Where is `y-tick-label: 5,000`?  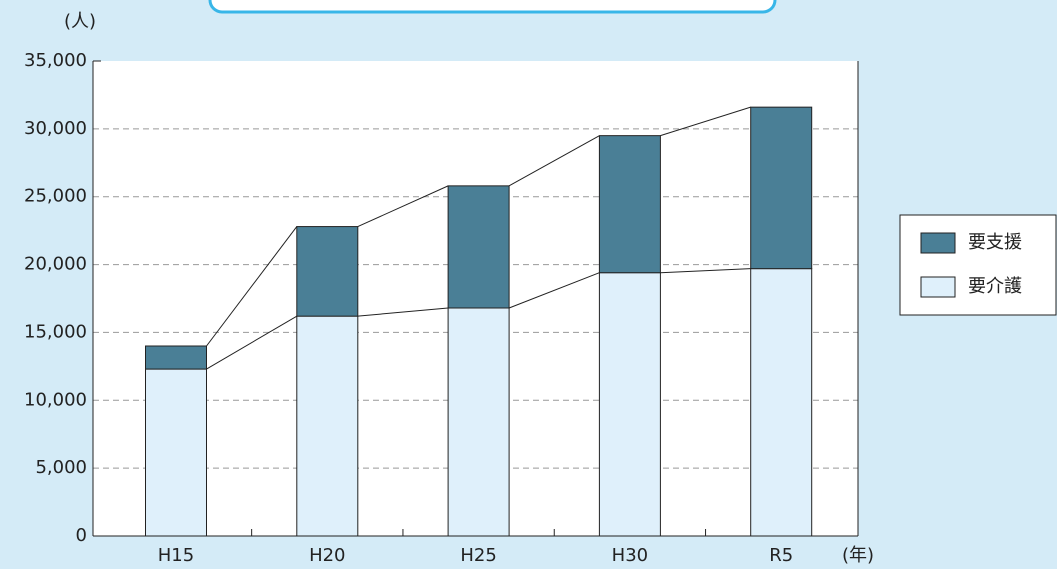
y-tick-label: 5,000 is located at coordinates (61, 467).